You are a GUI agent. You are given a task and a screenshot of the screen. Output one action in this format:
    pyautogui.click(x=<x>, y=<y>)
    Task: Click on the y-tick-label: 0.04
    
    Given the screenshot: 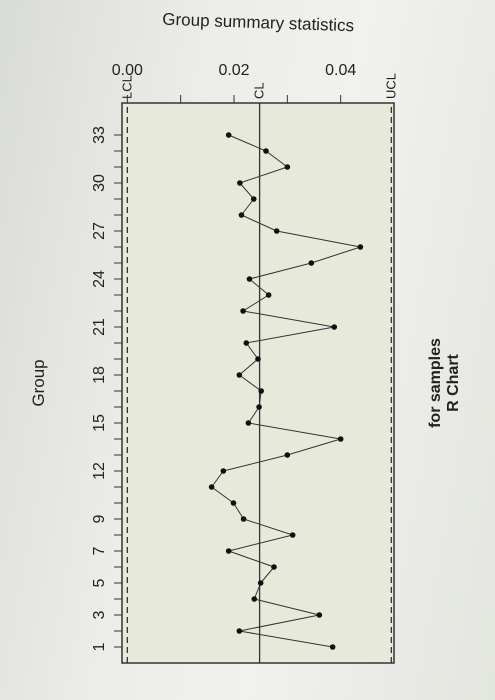 What is the action you would take?
    pyautogui.click(x=340, y=70)
    